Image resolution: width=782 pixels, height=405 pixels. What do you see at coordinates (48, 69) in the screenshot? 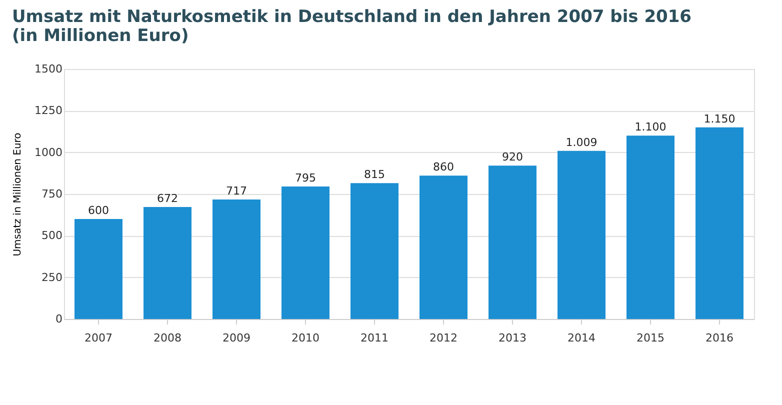
I see `y-tick-label: 1500` at bounding box center [48, 69].